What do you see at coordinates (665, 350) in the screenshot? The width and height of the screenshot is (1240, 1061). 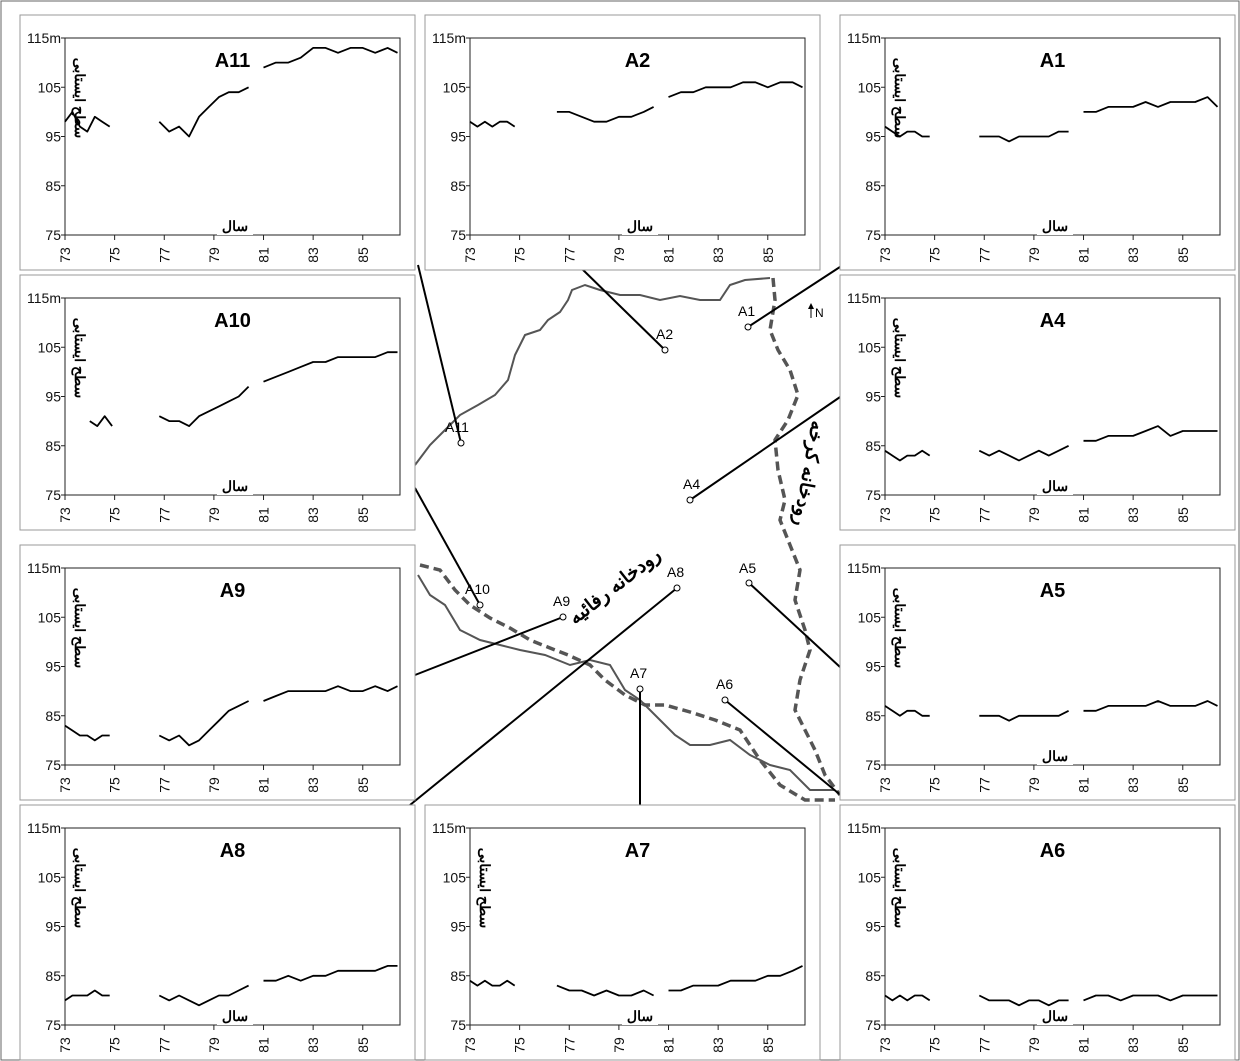 I see `well-marker-a2` at bounding box center [665, 350].